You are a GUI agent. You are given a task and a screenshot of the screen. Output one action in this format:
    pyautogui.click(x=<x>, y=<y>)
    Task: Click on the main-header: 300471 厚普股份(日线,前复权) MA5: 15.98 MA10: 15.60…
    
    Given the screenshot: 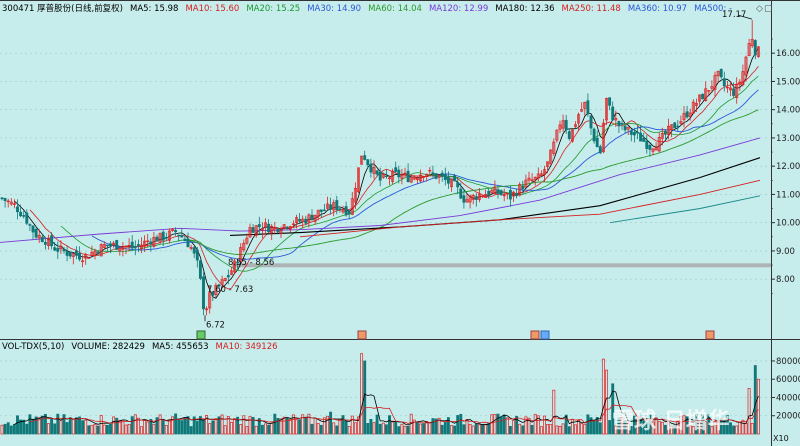 What is the action you would take?
    pyautogui.click(x=367, y=8)
    